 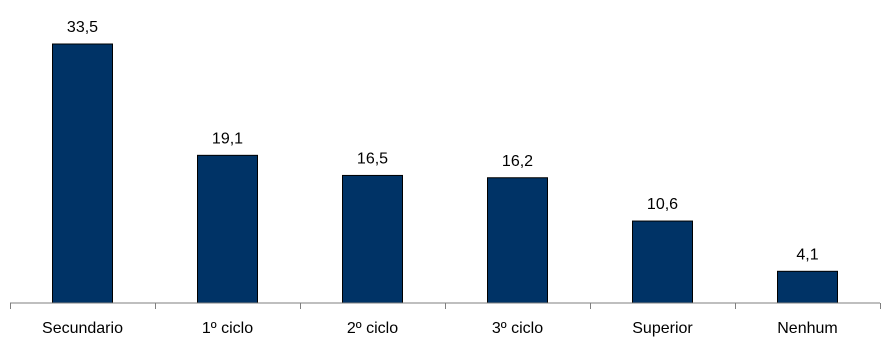 I want to click on value-label: 19,1, so click(x=227, y=138).